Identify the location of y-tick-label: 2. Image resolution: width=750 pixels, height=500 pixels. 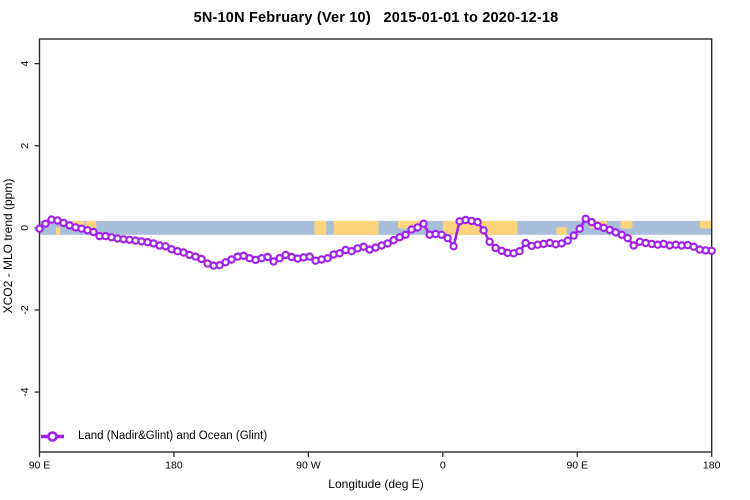
(25, 146).